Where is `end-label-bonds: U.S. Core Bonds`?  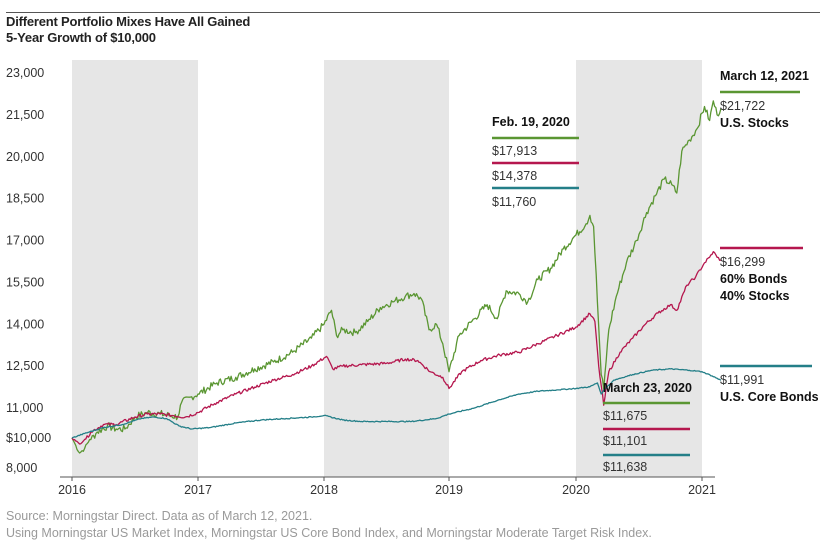 end-label-bonds: U.S. Core Bonds is located at coordinates (769, 397).